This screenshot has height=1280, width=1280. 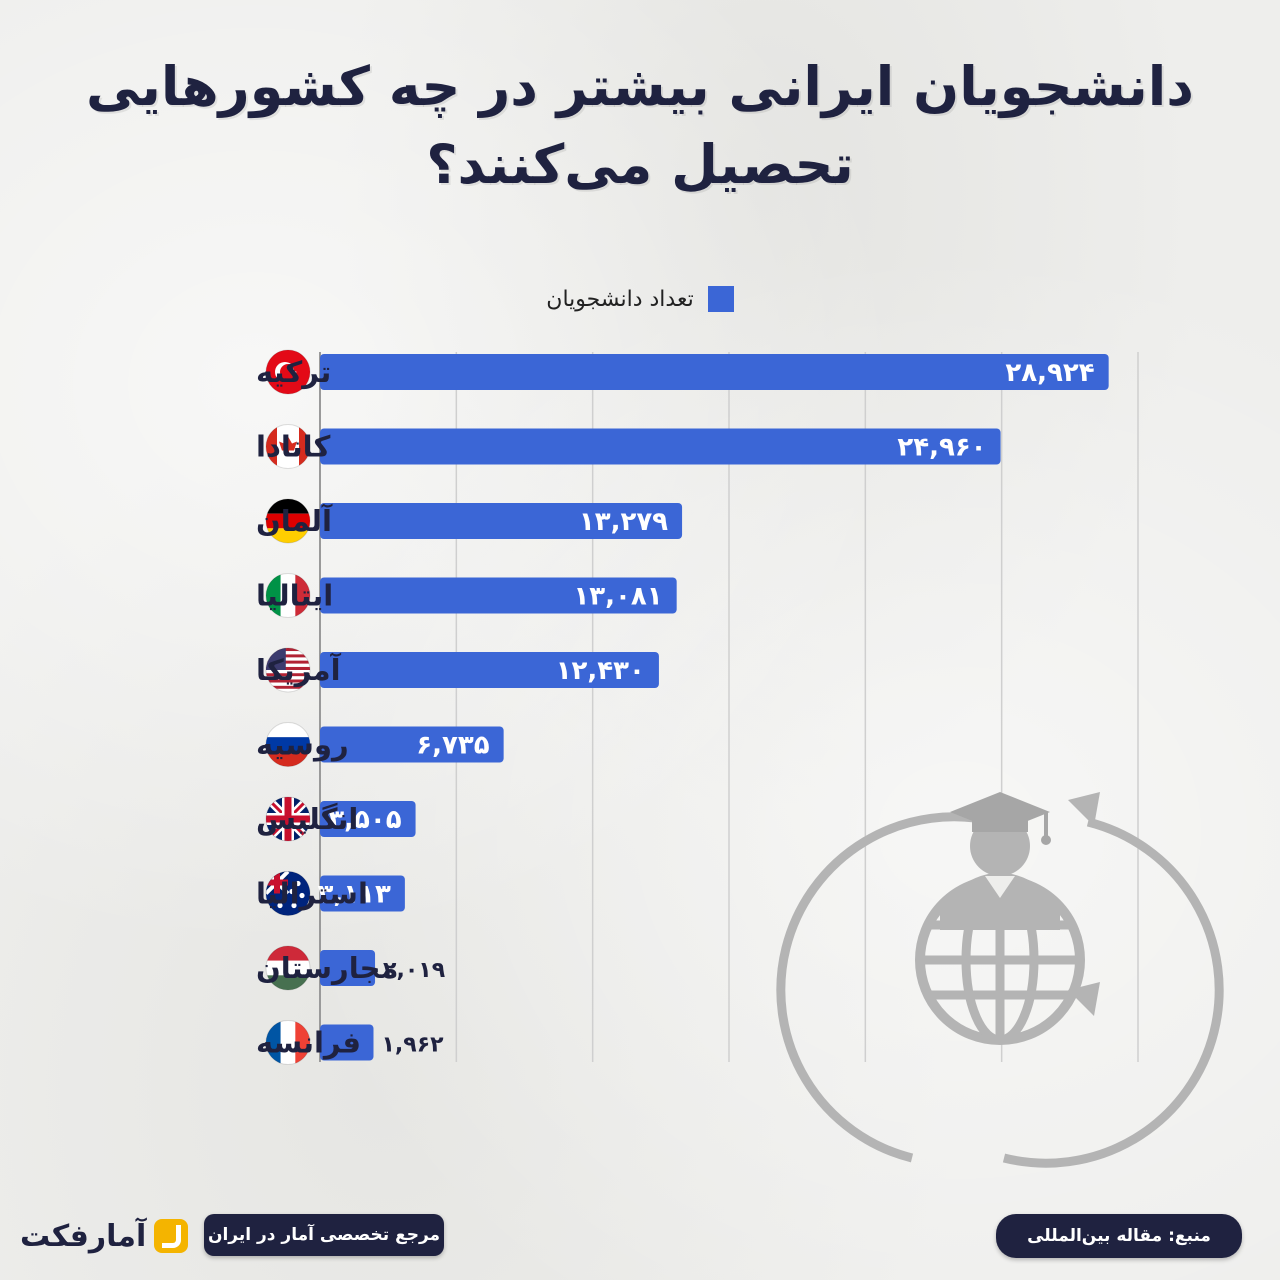 I want to click on source-badge: منبع: مقاله بین‌المللی, so click(x=1119, y=1236).